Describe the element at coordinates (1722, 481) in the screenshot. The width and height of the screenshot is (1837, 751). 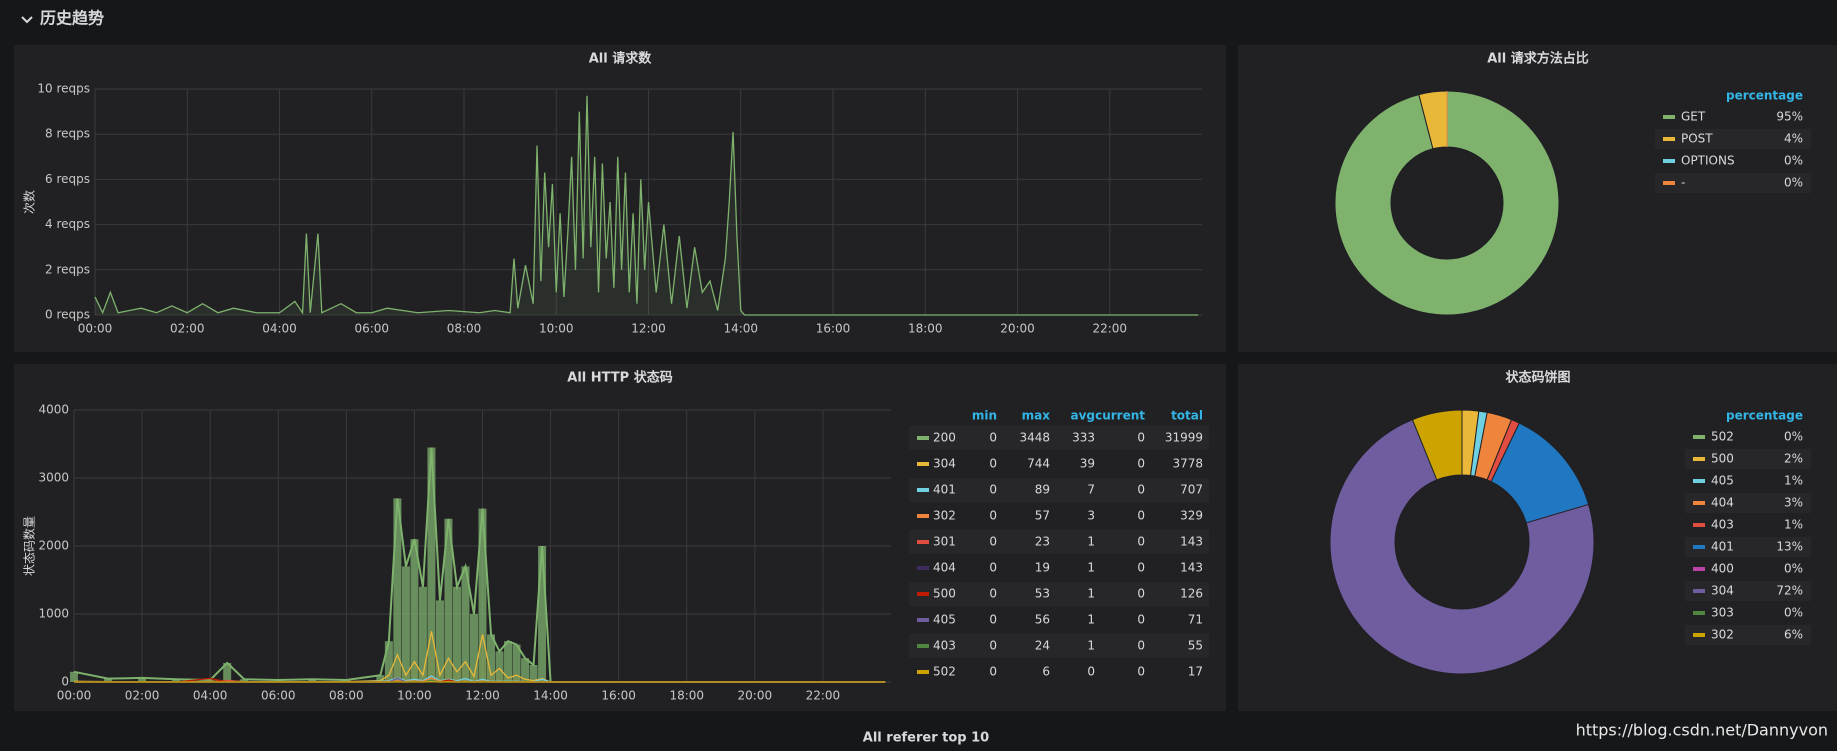
I see `legend-name: 405` at that location.